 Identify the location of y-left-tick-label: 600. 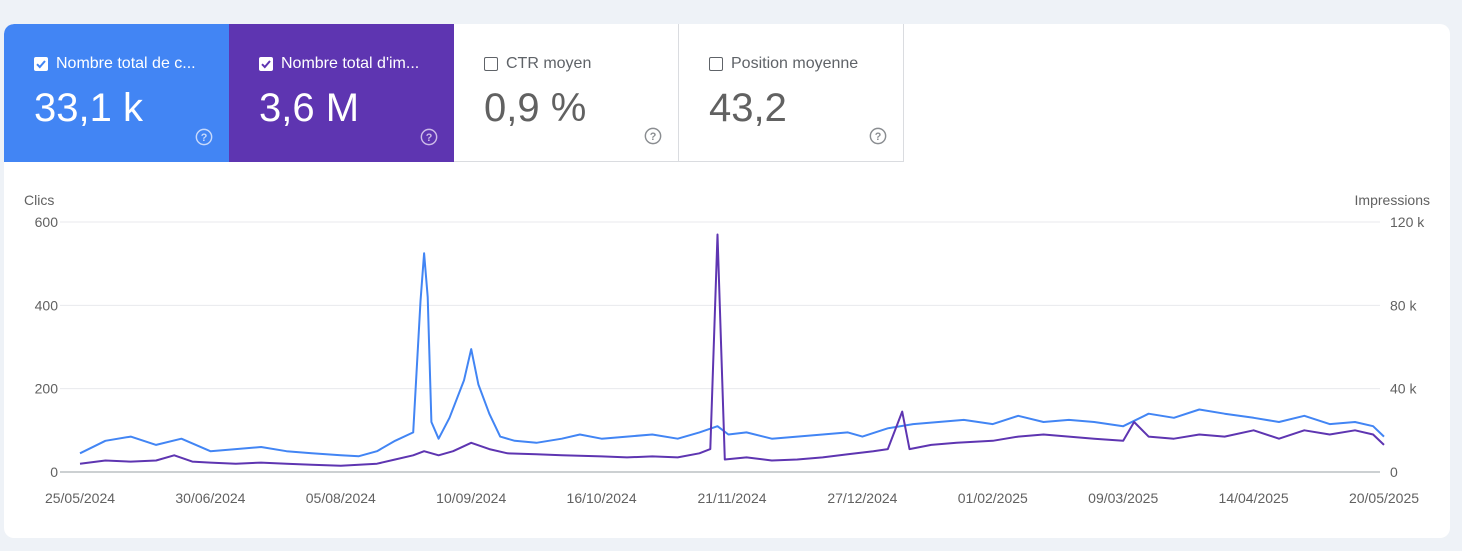
(47, 222).